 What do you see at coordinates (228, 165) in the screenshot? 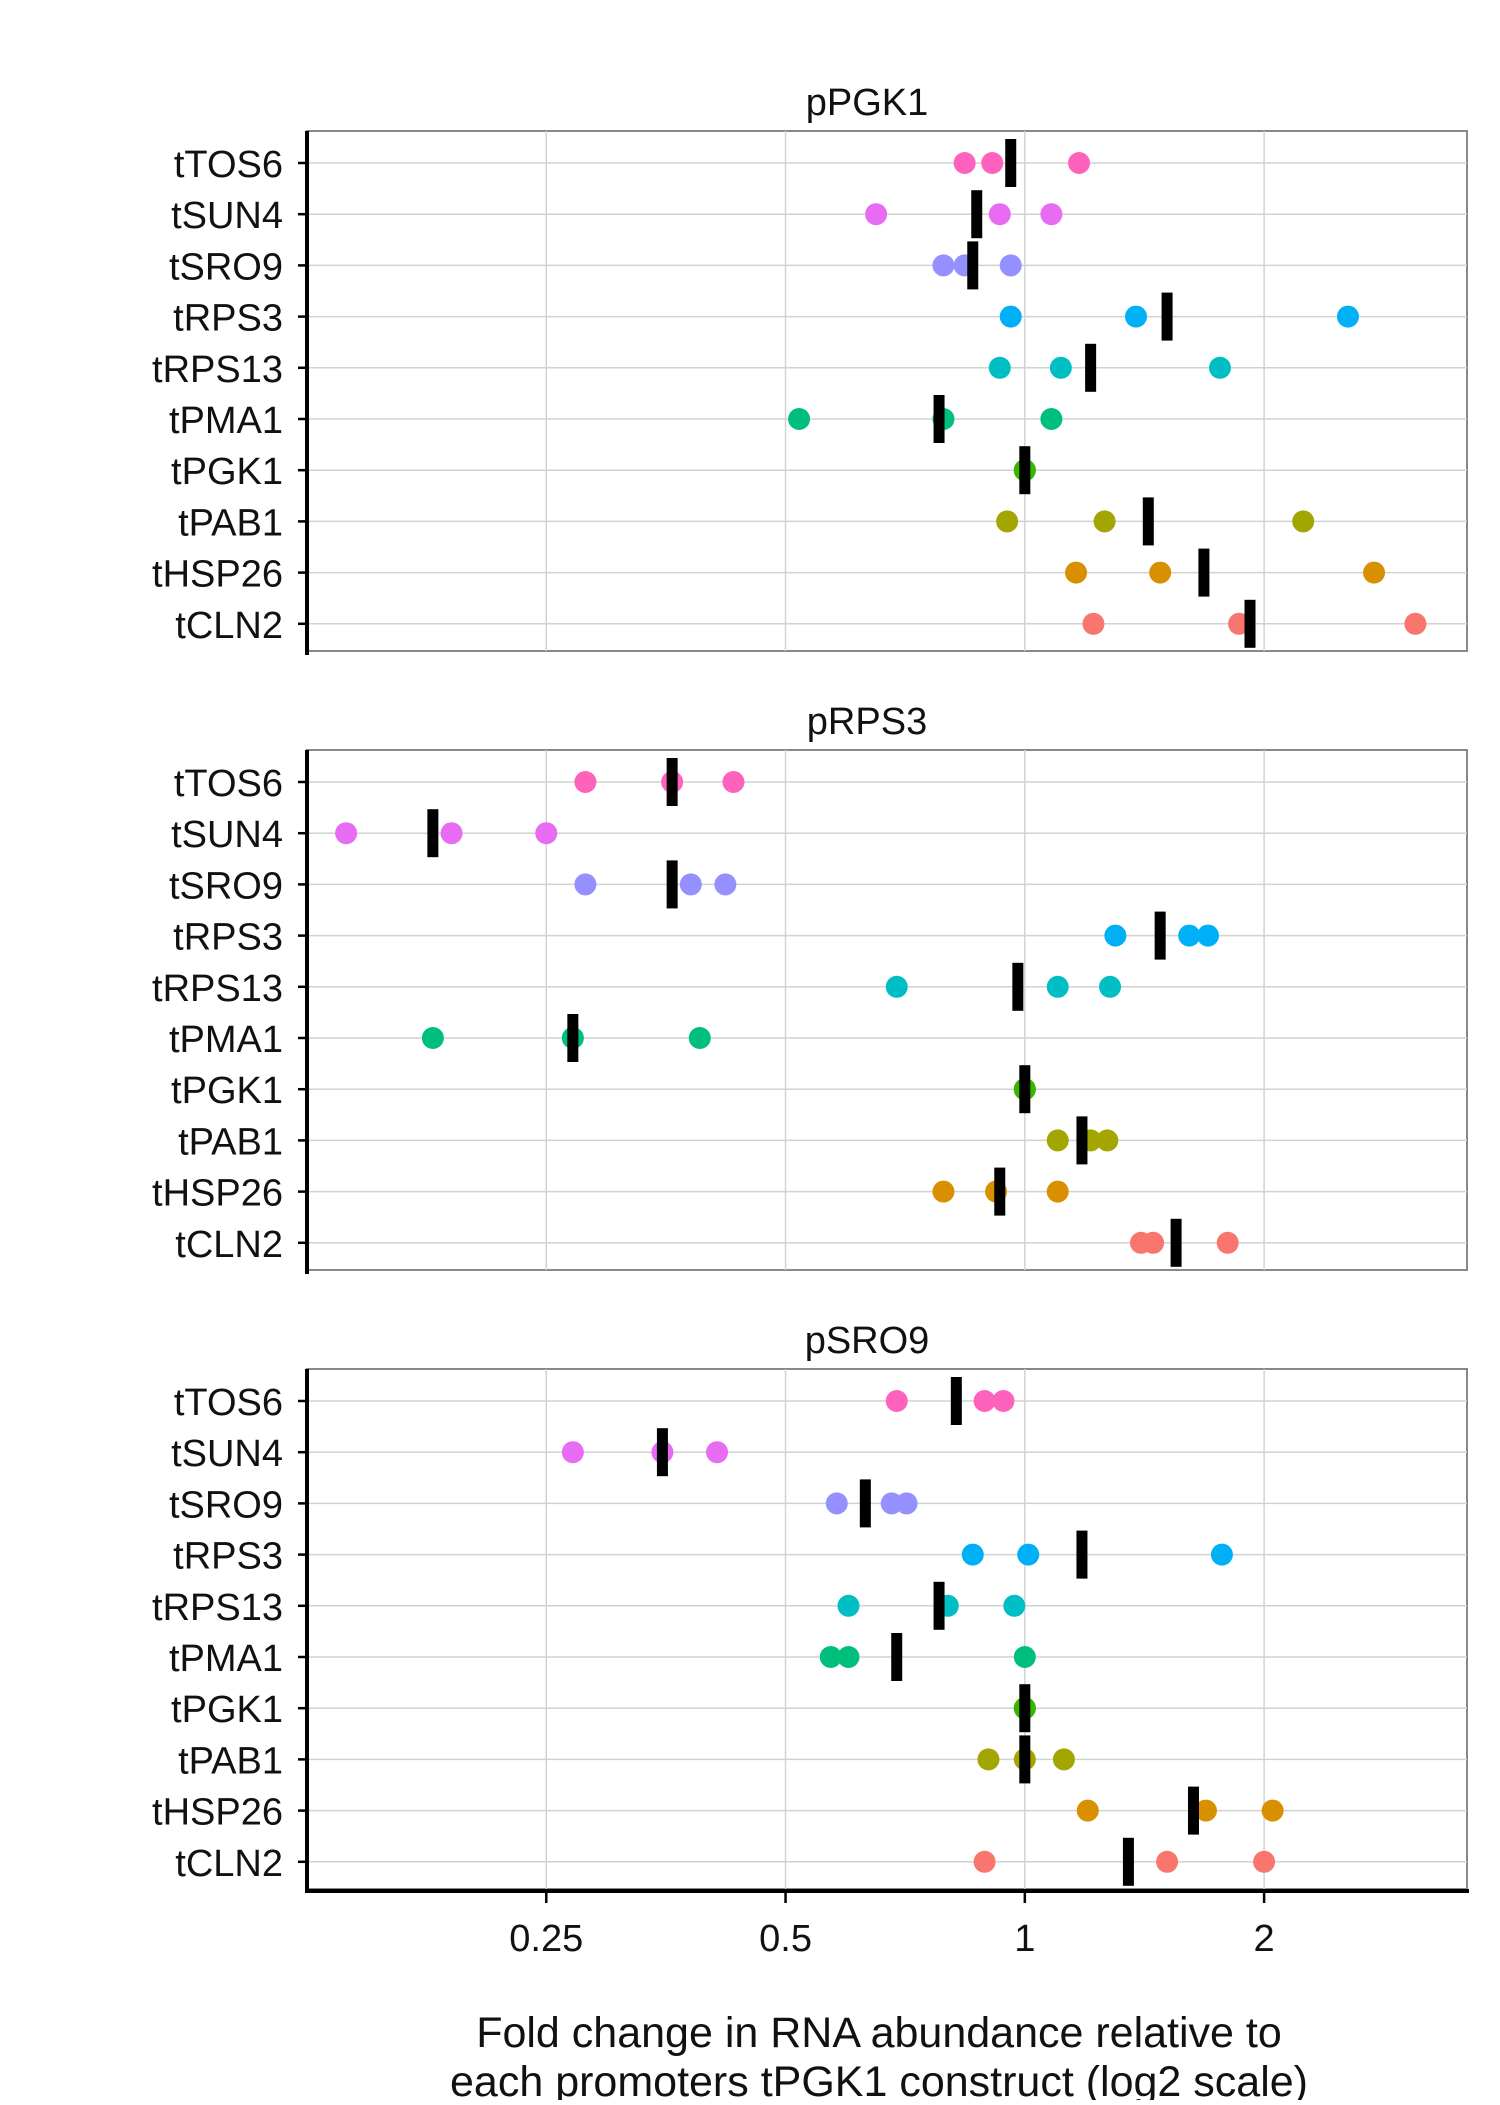
I see `y-tick-label: tTOS6` at bounding box center [228, 165].